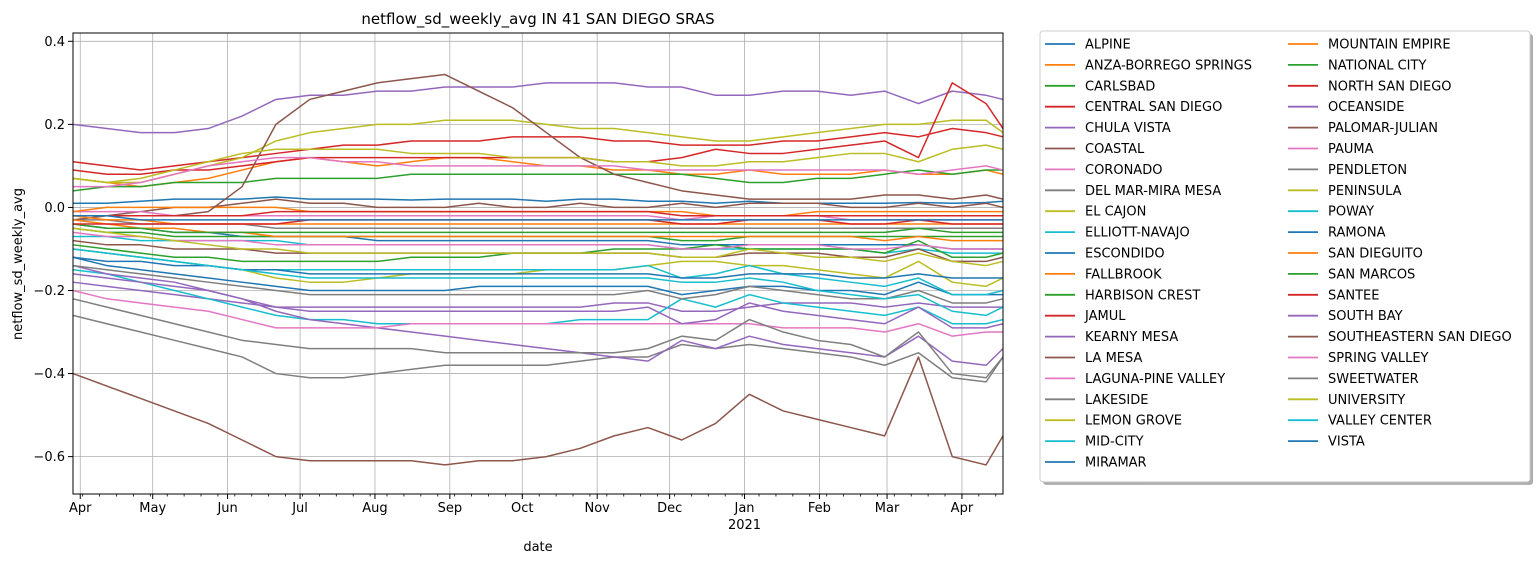  What do you see at coordinates (299, 508) in the screenshot?
I see `x-tick-label: Jul` at bounding box center [299, 508].